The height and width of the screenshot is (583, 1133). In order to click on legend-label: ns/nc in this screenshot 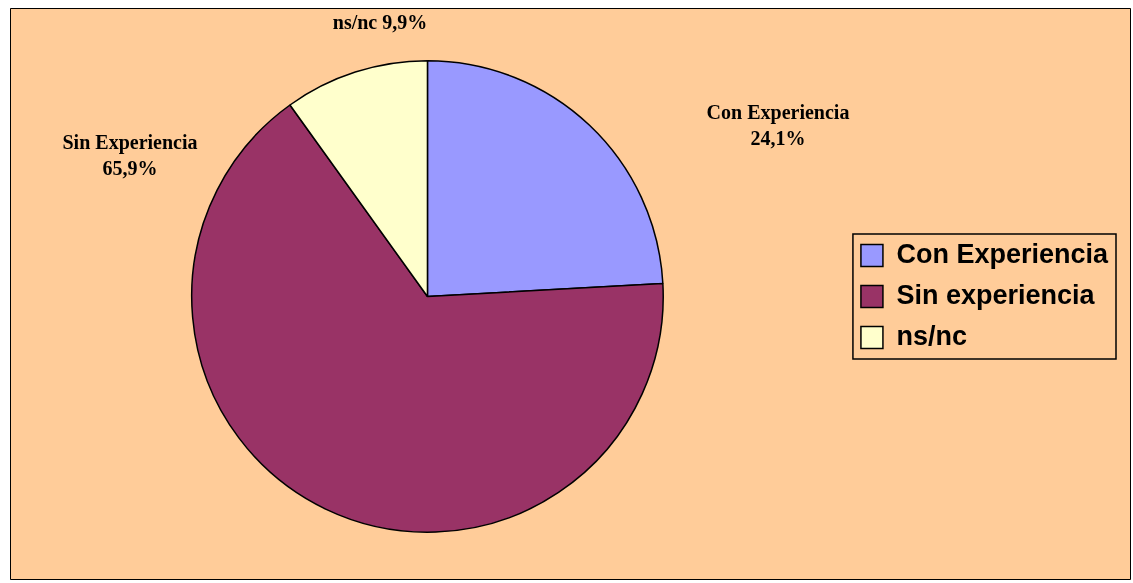, I will do `click(931, 335)`.